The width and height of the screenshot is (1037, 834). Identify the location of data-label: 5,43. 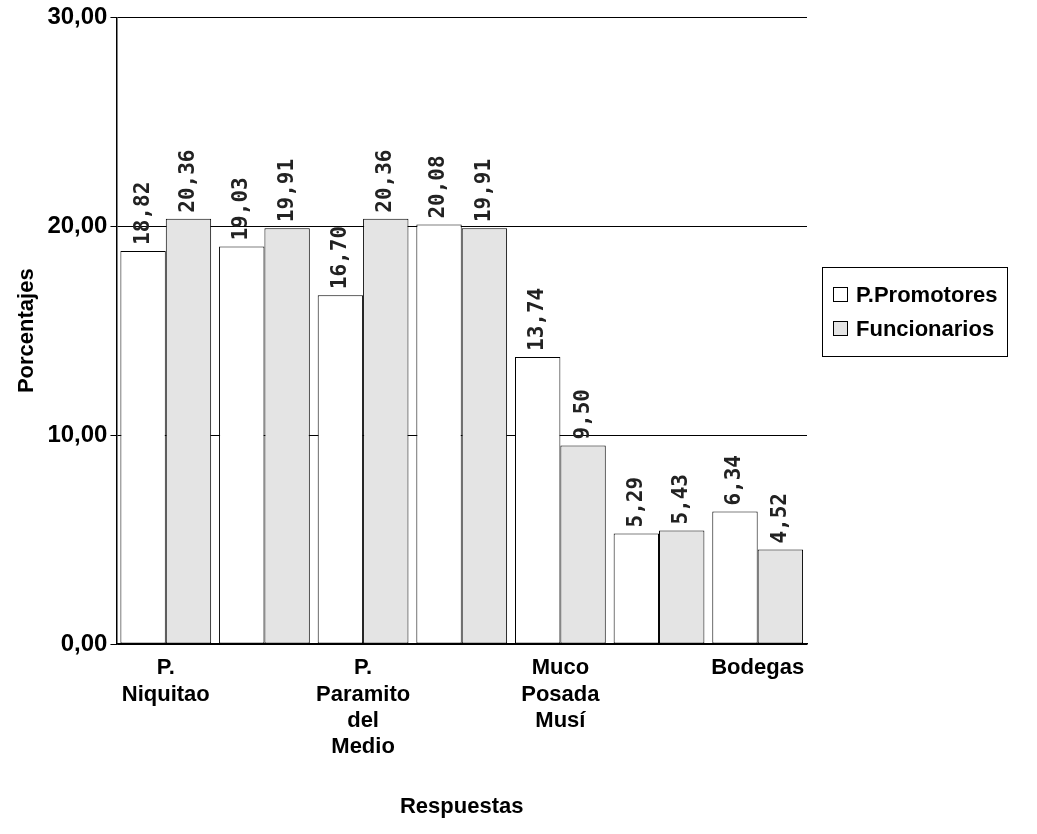
(680, 499).